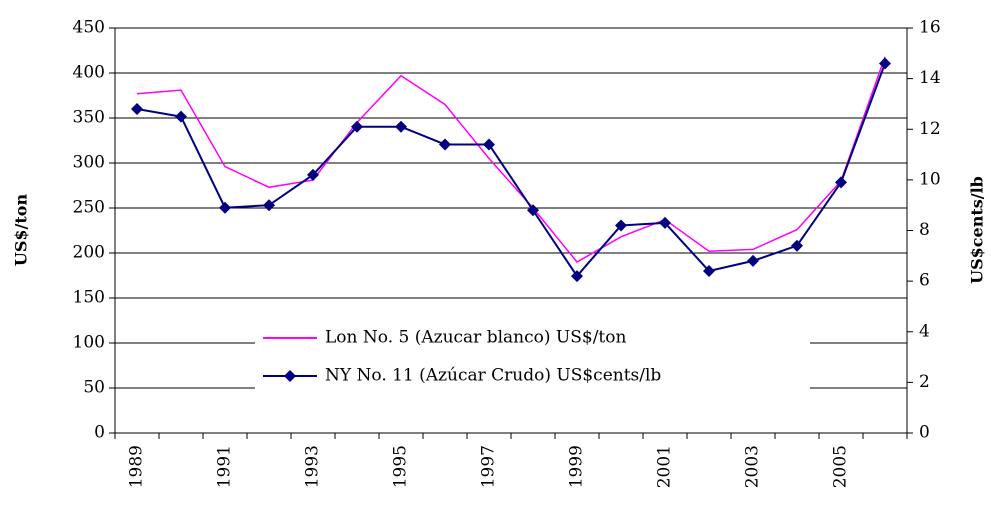  Describe the element at coordinates (313, 466) in the screenshot. I see `x-tick-label: 1993` at that location.